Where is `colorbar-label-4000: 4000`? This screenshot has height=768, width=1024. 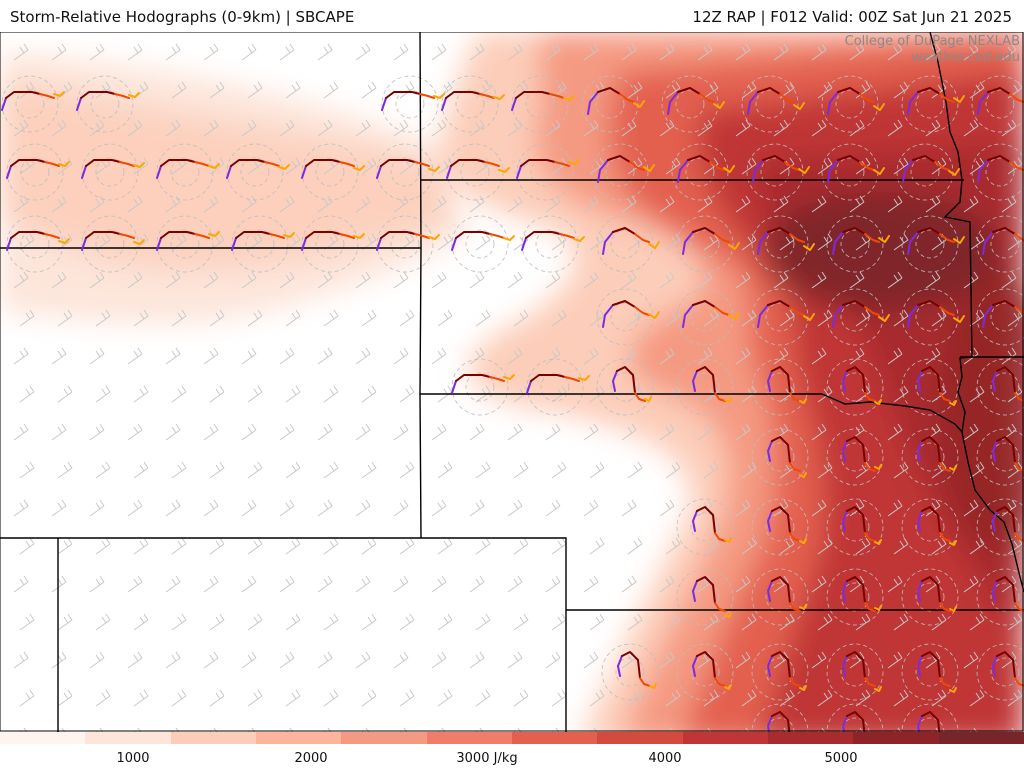 colorbar-label-4000: 4000 is located at coordinates (665, 758).